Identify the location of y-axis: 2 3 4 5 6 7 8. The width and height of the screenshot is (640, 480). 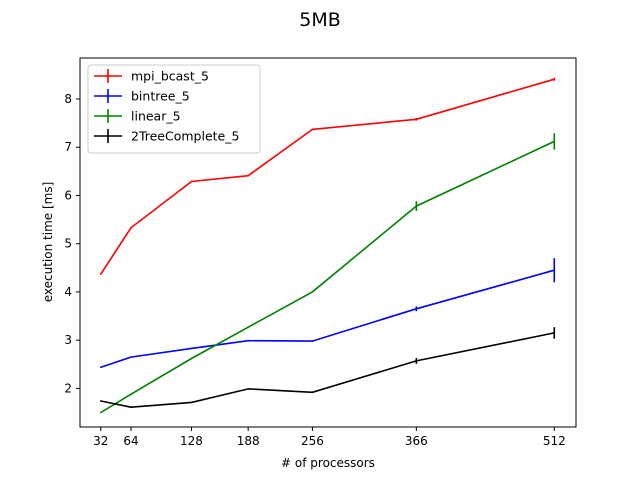
(72, 243).